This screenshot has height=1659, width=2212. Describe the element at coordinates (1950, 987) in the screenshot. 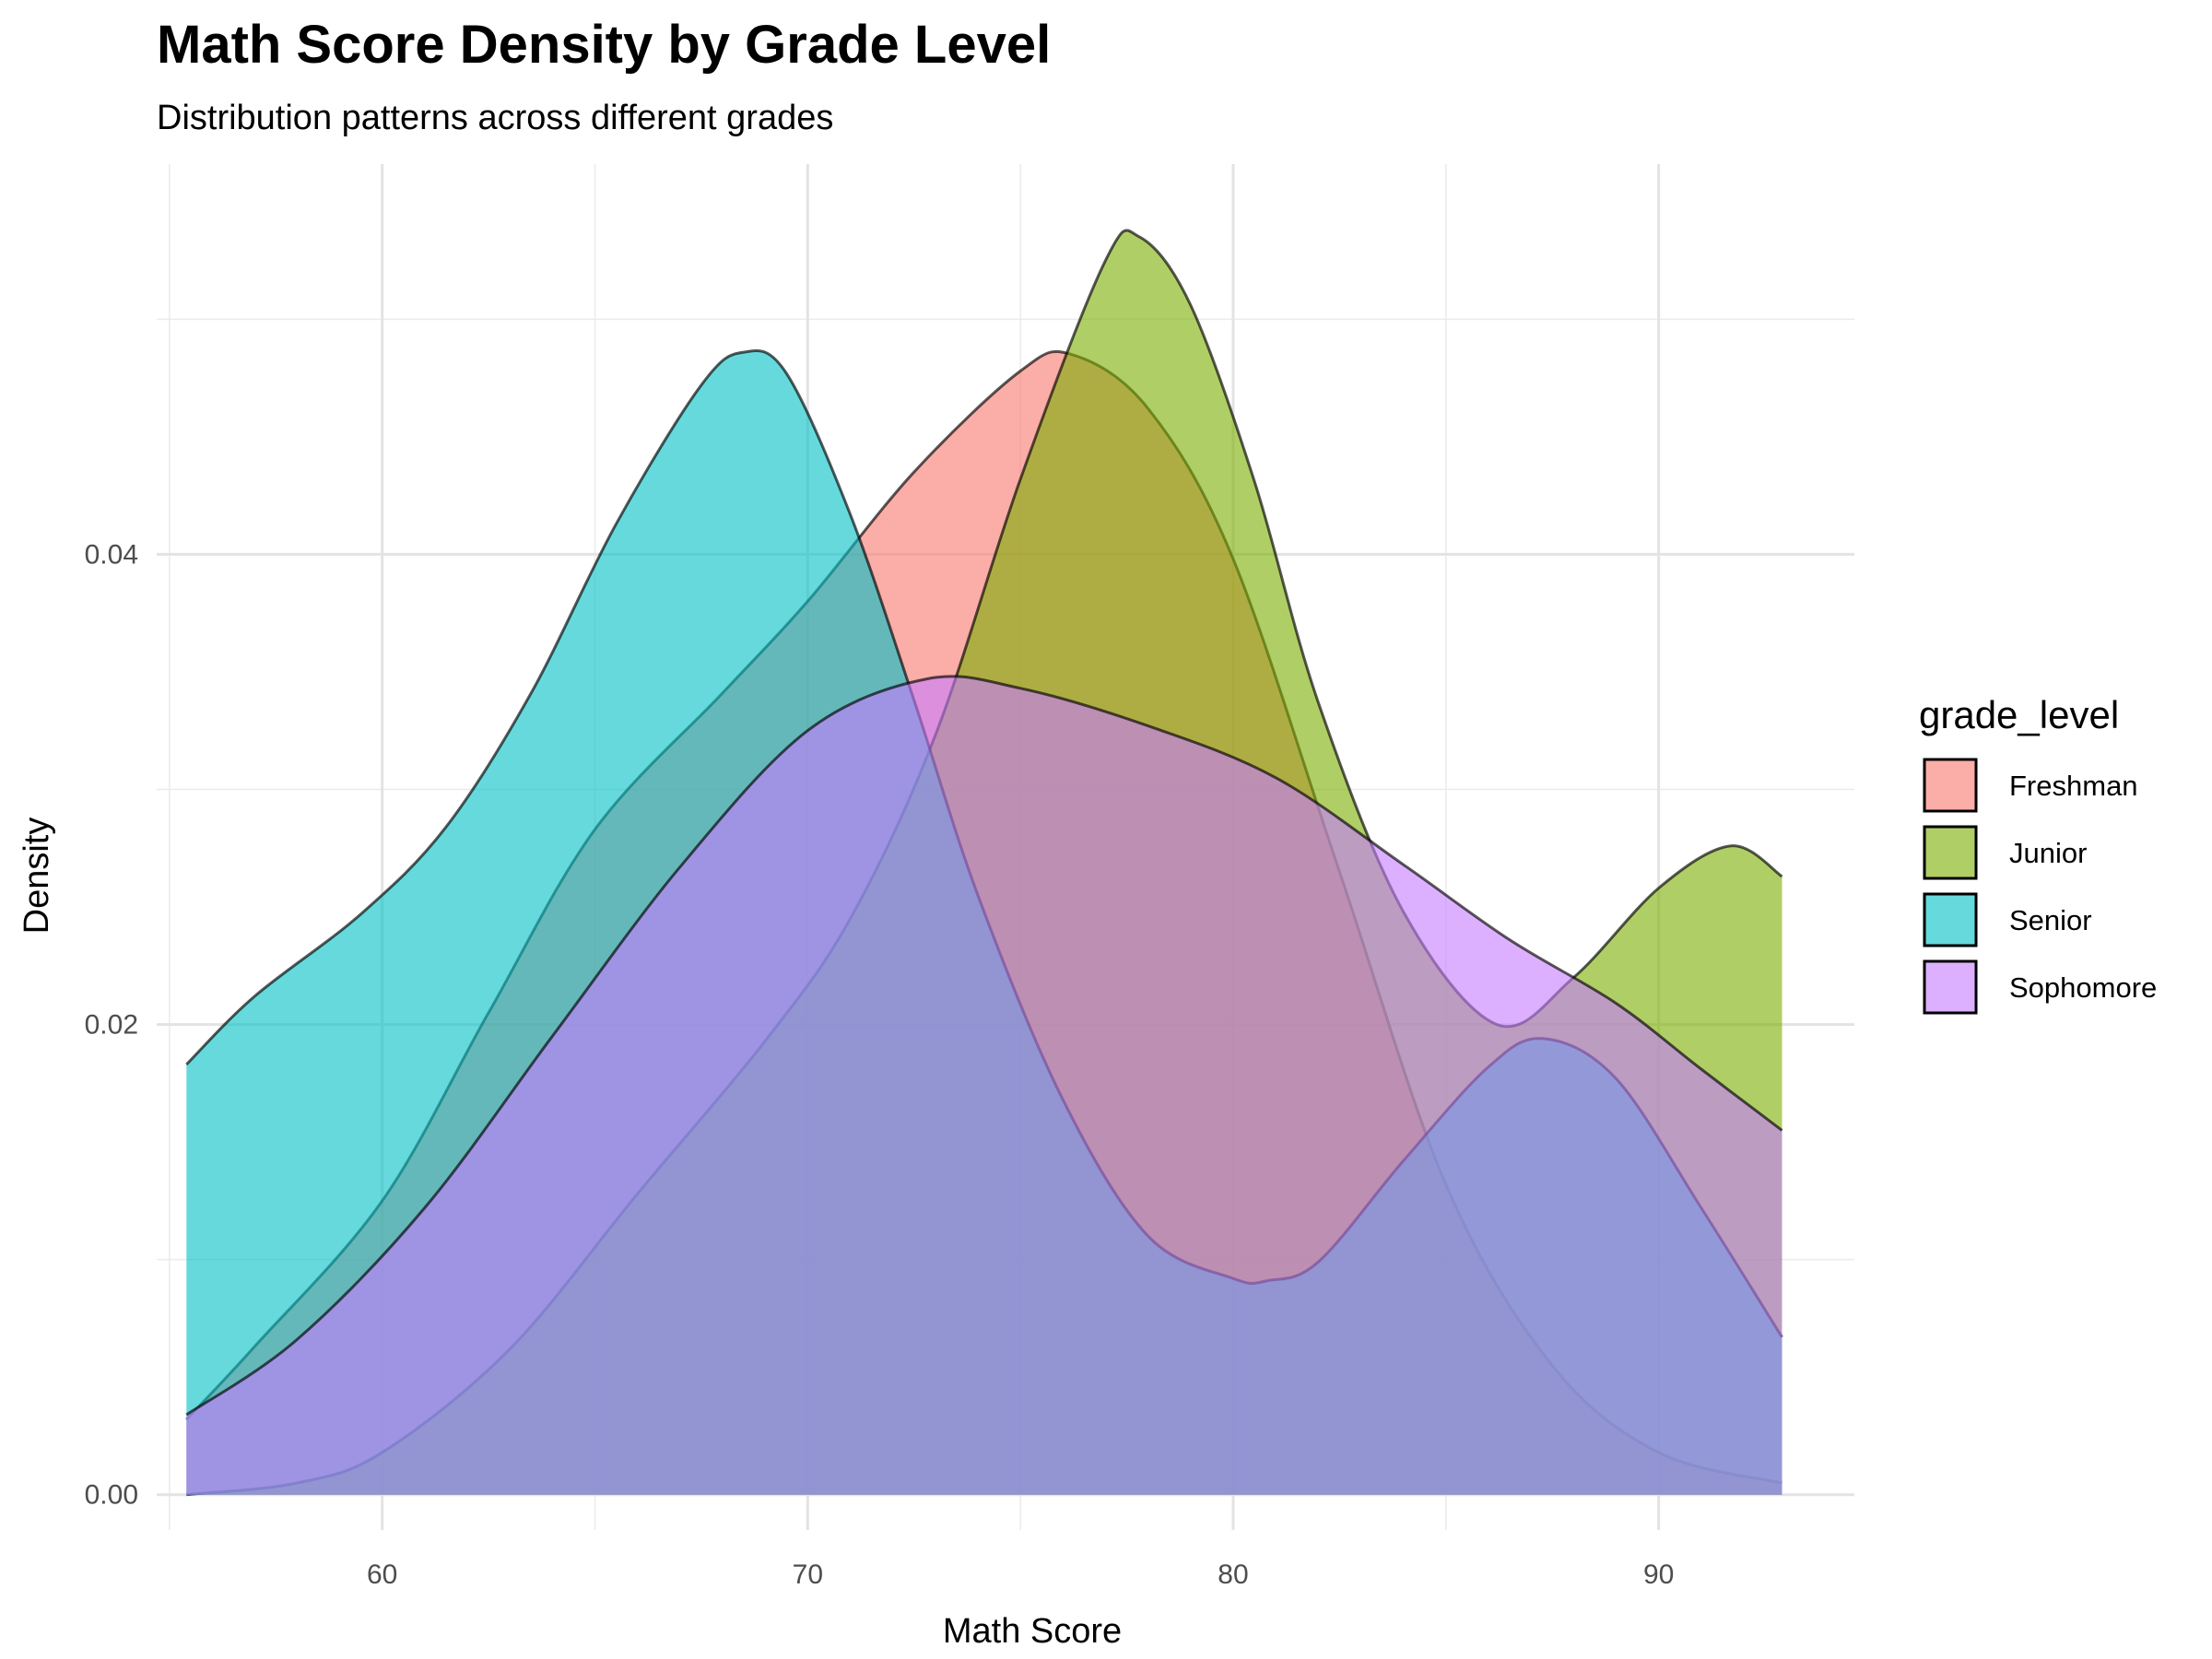

I see `legend-key-sophomore` at that location.